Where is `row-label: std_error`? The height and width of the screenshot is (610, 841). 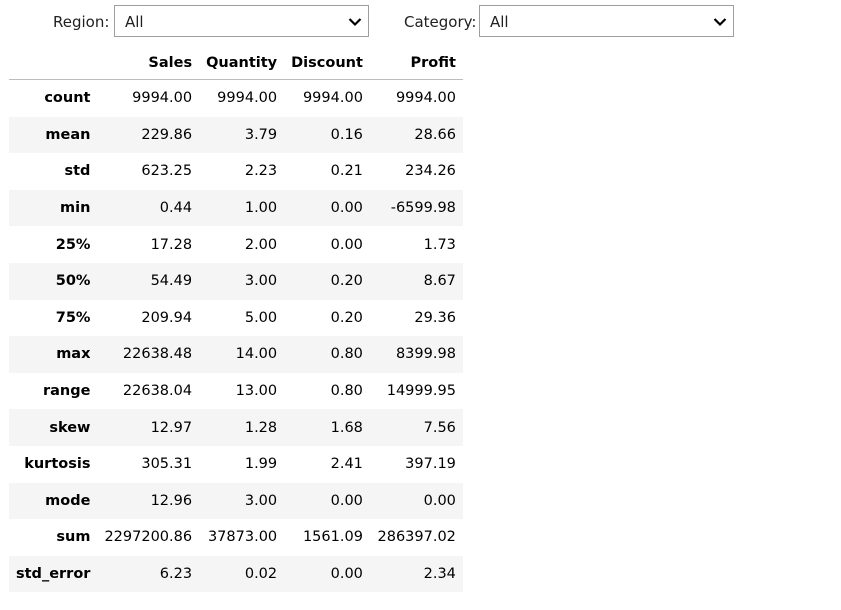
row-label: std_error is located at coordinates (53, 574).